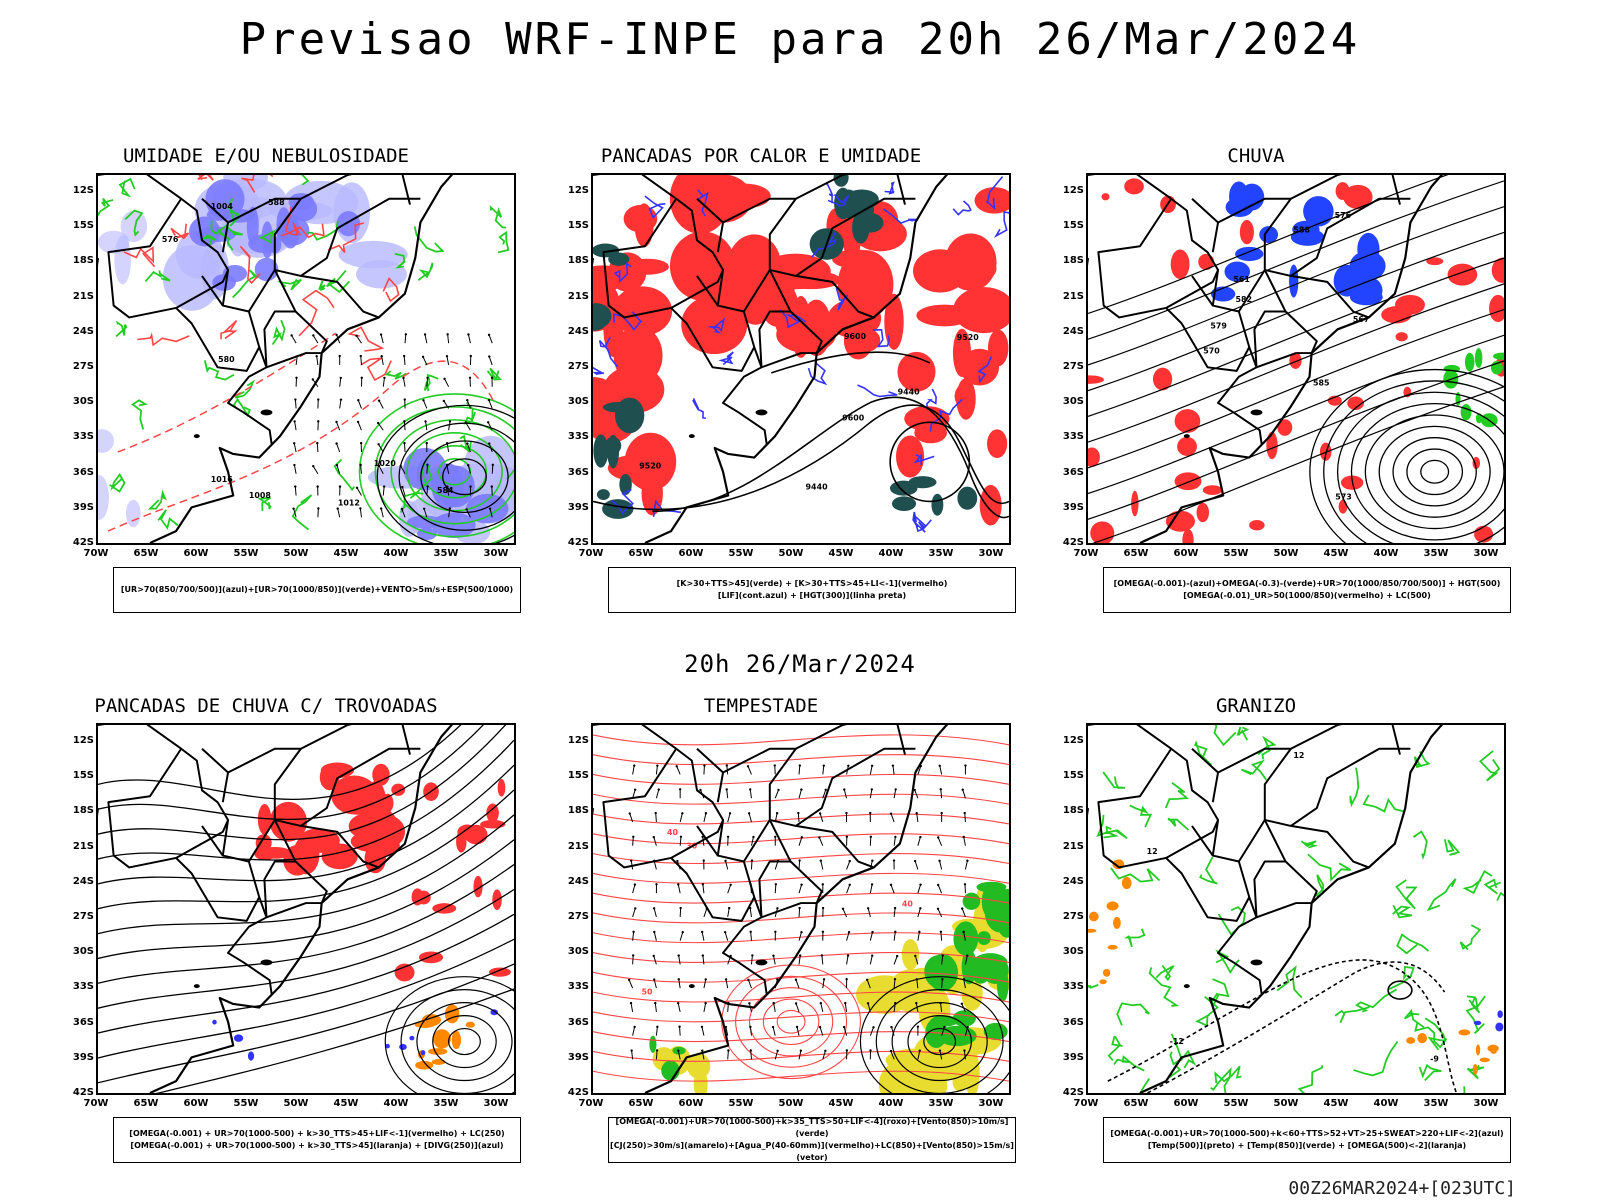 The image size is (1600, 1200). I want to click on lon-tick-label: 35W, so click(1436, 1103).